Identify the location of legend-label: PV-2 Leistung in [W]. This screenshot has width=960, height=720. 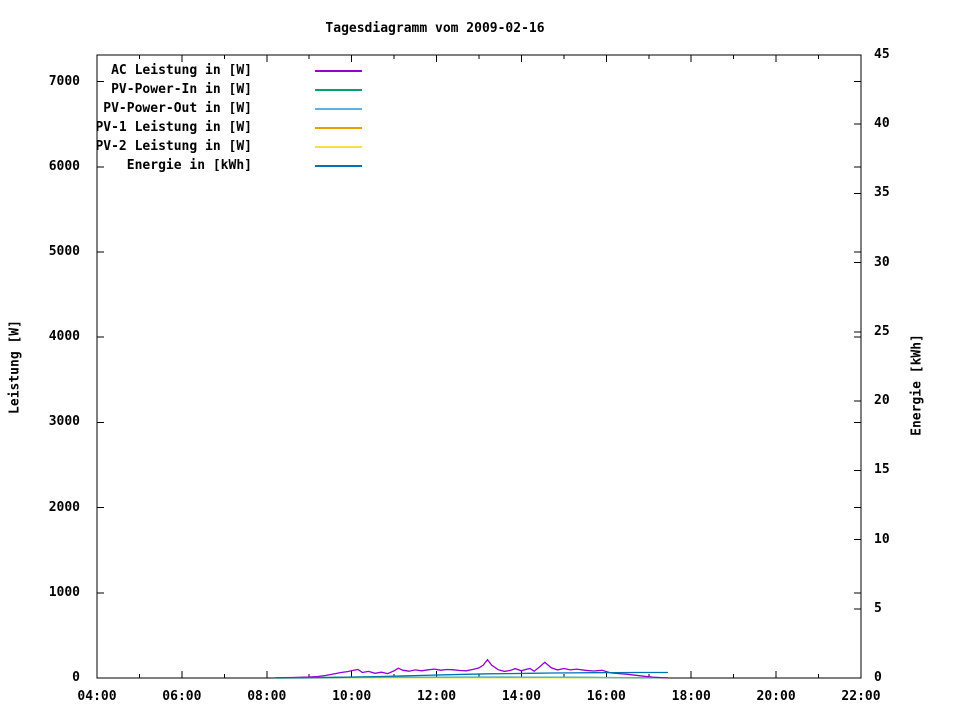
(173, 146).